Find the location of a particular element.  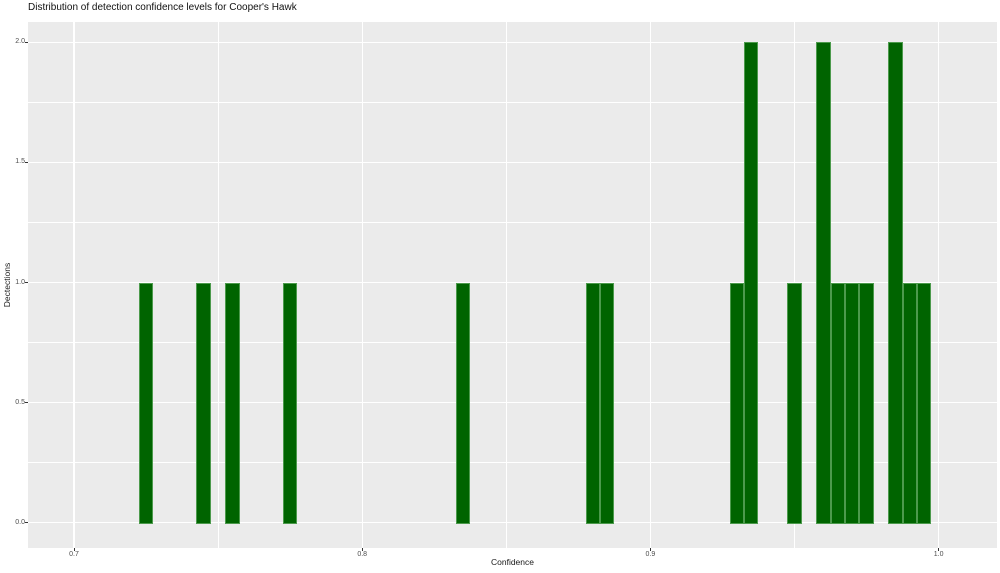

y-tick-label: 0.0 is located at coordinates (20, 522).